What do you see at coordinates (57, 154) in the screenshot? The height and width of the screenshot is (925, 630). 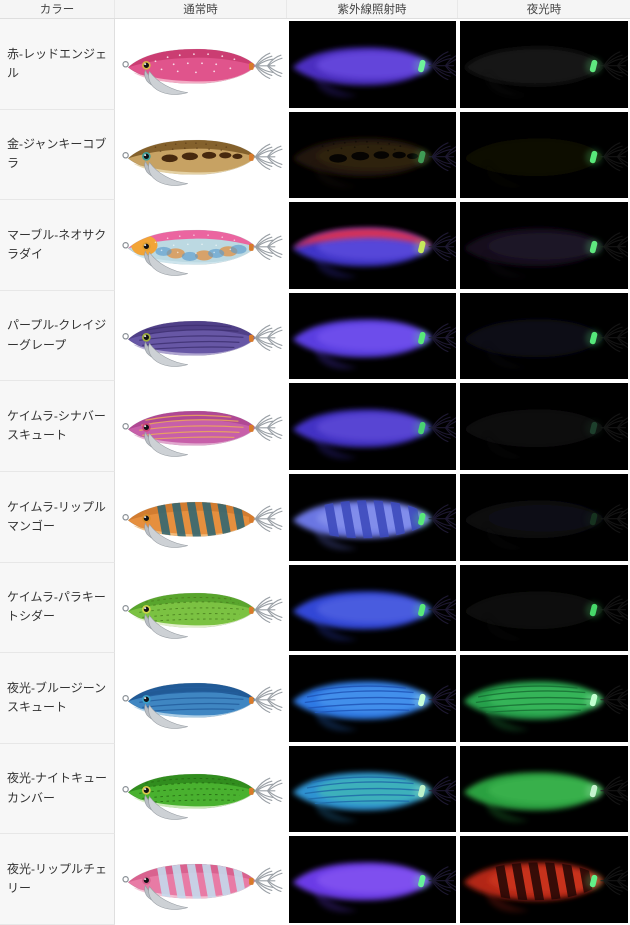 I see `color-name: 金-ジャンキーコブラ` at bounding box center [57, 154].